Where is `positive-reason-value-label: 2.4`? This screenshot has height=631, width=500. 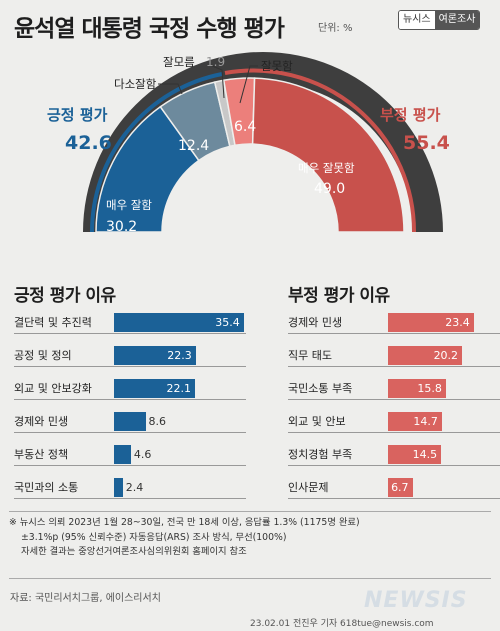
positive-reason-value-label: 2.4 is located at coordinates (134, 487).